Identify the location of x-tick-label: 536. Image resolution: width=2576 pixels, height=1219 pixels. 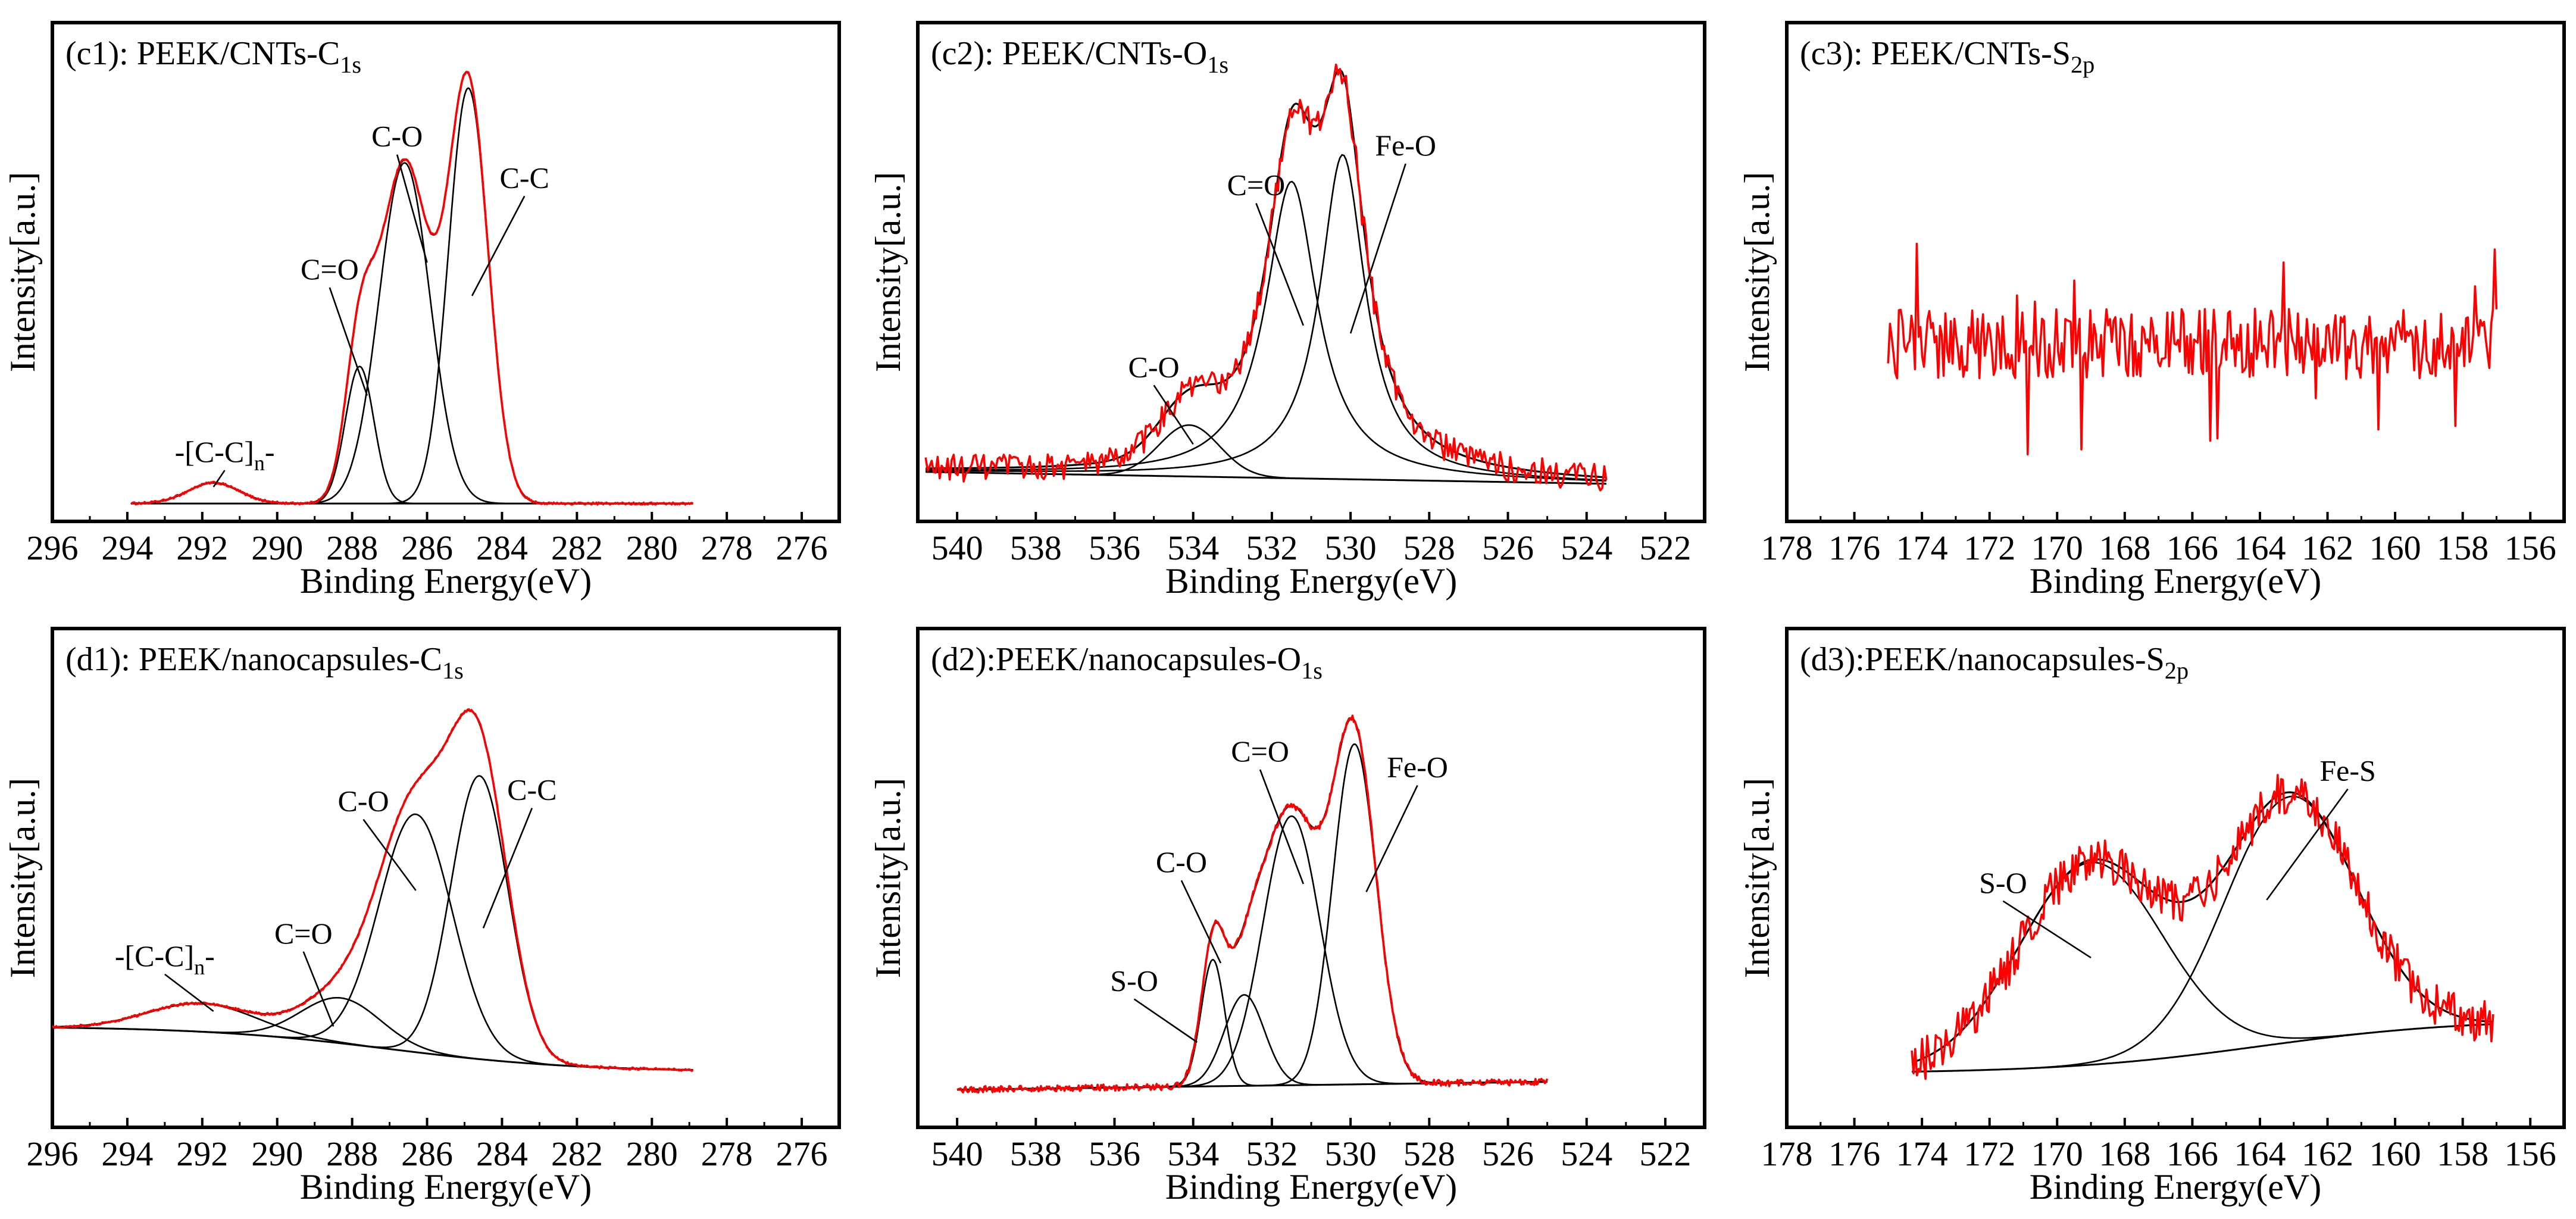
(1114, 548).